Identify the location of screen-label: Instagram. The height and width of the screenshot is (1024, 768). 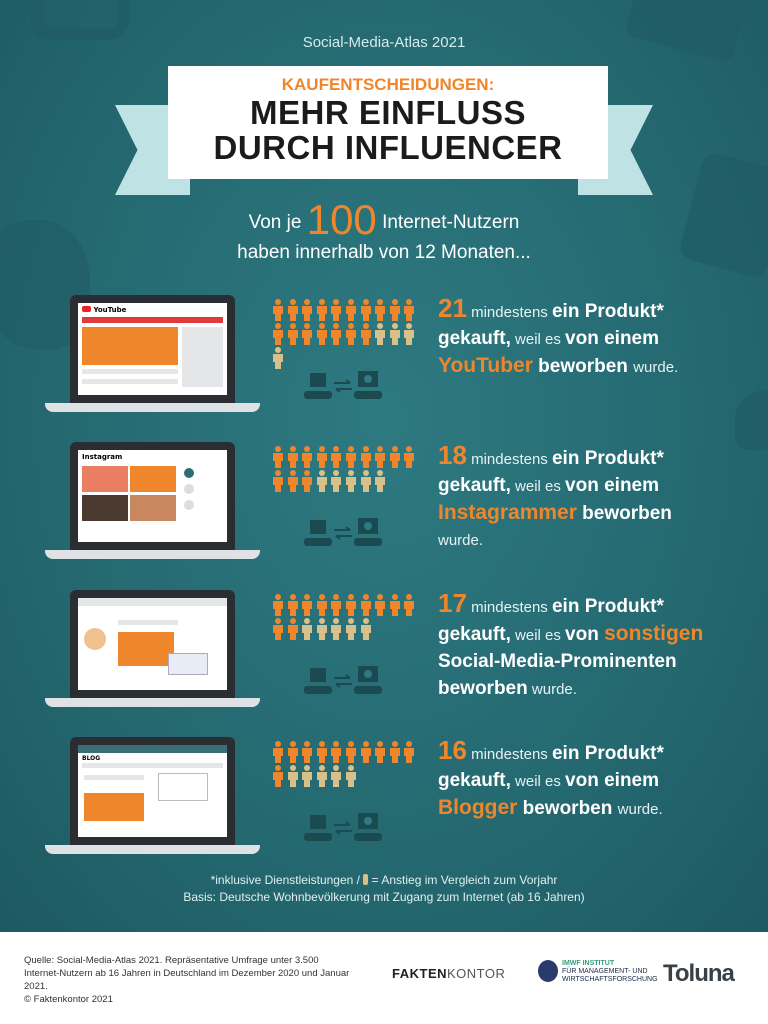
(102, 457).